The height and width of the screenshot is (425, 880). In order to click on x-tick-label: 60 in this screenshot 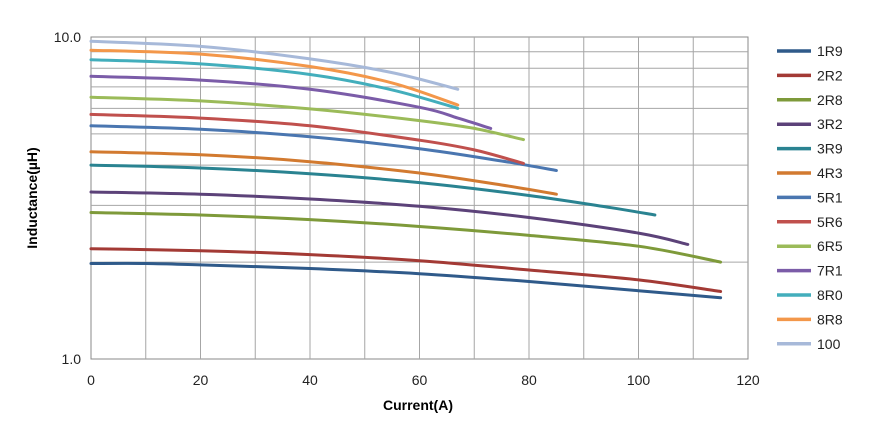, I will do `click(420, 380)`.